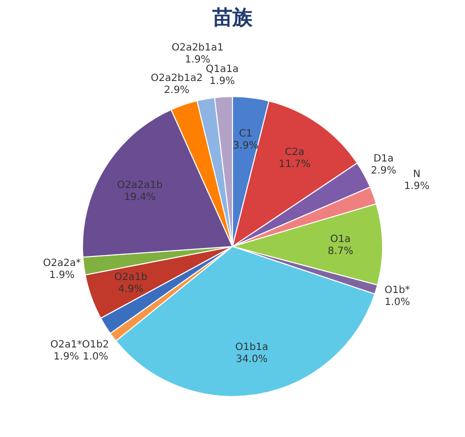 The width and height of the screenshot is (465, 437). Describe the element at coordinates (397, 290) in the screenshot. I see `slice-label: O1b*` at that location.